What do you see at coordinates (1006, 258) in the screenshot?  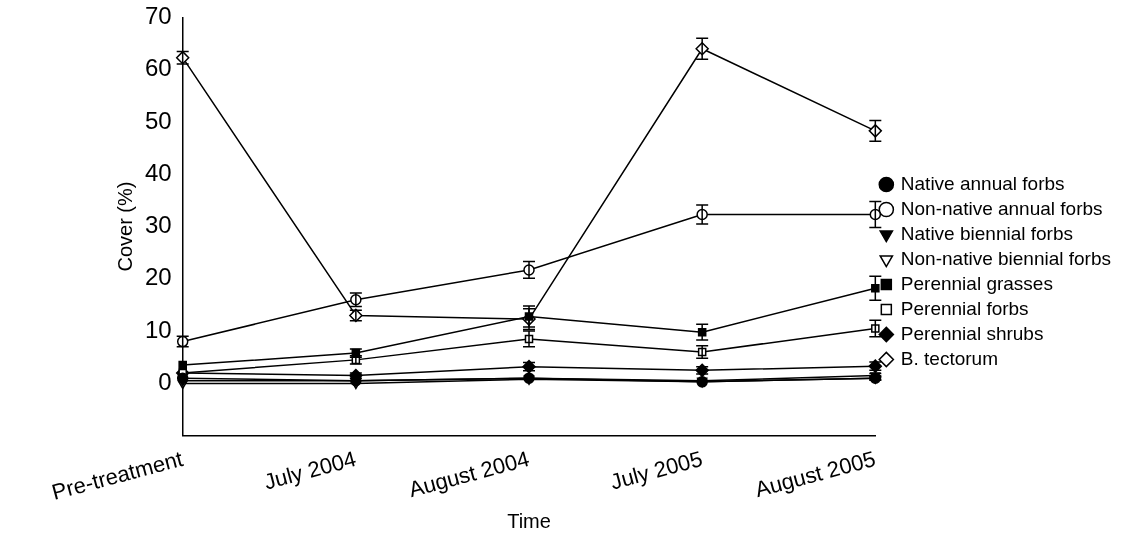 I see `legend-label: Non-native biennial forbs` at bounding box center [1006, 258].